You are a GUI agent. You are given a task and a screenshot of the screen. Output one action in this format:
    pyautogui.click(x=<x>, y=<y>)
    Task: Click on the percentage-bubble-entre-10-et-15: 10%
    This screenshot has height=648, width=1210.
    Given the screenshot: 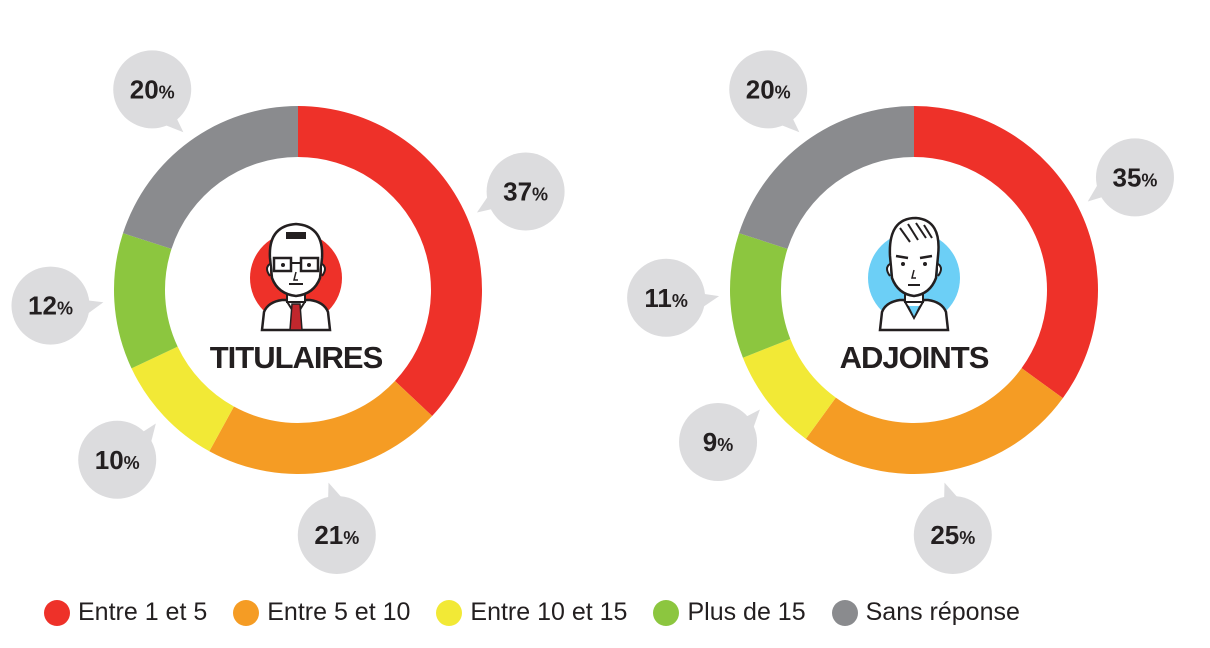 What is the action you would take?
    pyautogui.click(x=117, y=459)
    